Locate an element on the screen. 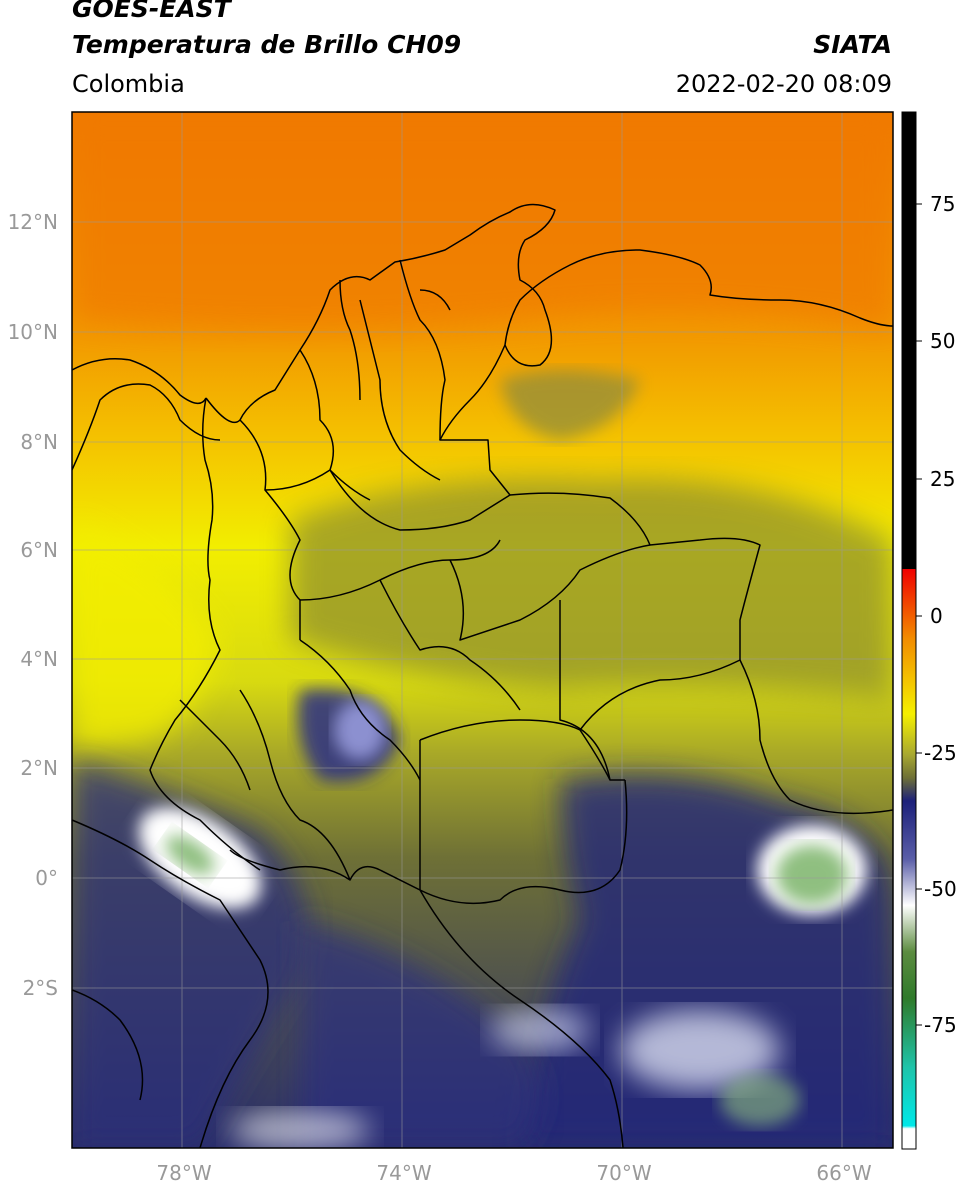 The width and height of the screenshot is (966, 1190). datetime-label: 2022-02-20 08:09 is located at coordinates (783, 84).